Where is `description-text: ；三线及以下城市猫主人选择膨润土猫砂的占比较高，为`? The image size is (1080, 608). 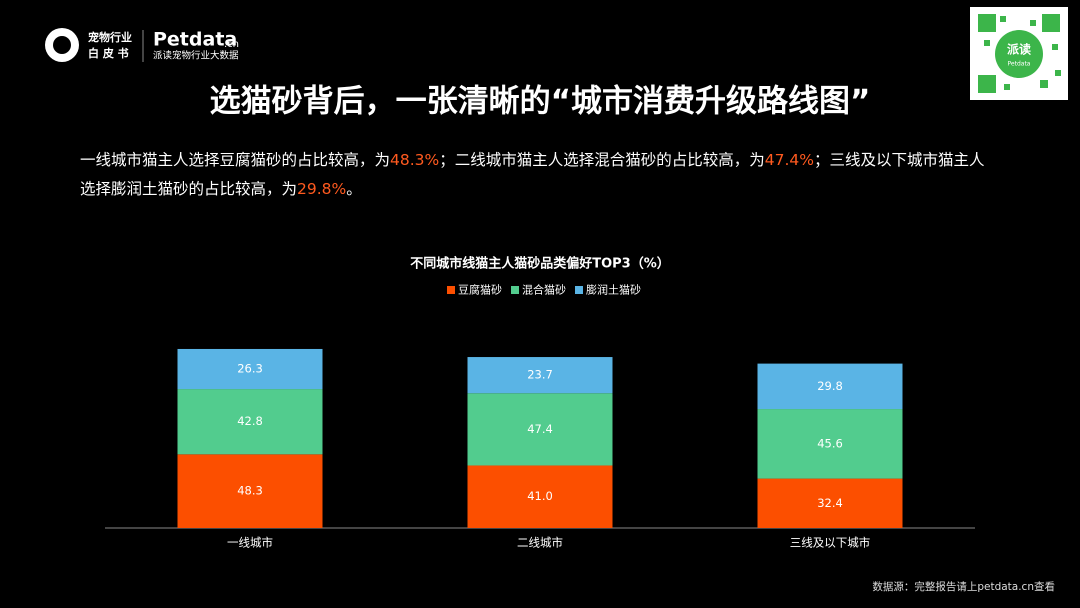 description-text: ；三线及以下城市猫主人选择膨润土猫砂的占比较高，为 is located at coordinates (532, 174).